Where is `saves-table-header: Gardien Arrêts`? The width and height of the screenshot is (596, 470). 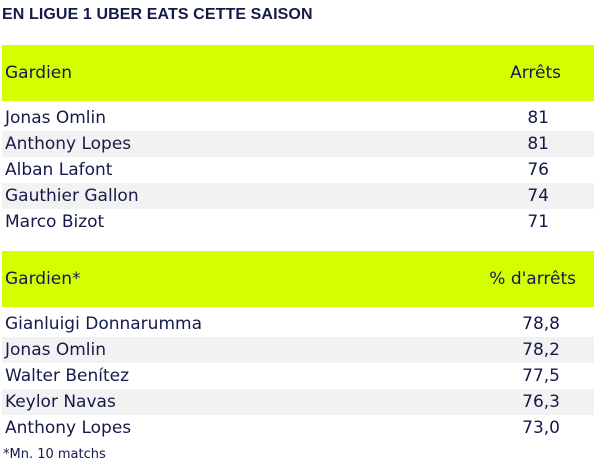 saves-table-header: Gardien Arrêts is located at coordinates (298, 73).